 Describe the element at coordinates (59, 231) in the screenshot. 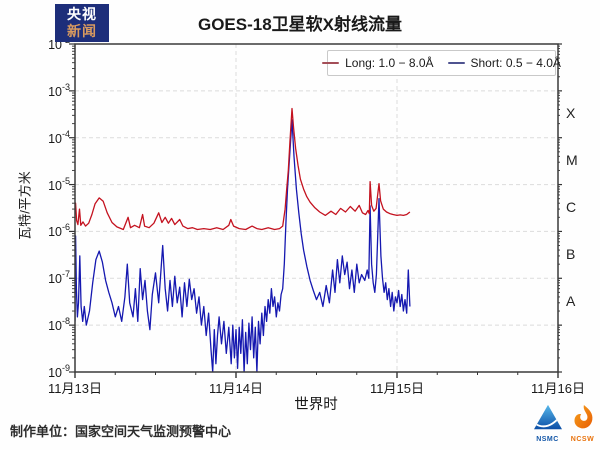

I see `y-tick-label: 10⁻⁶` at that location.